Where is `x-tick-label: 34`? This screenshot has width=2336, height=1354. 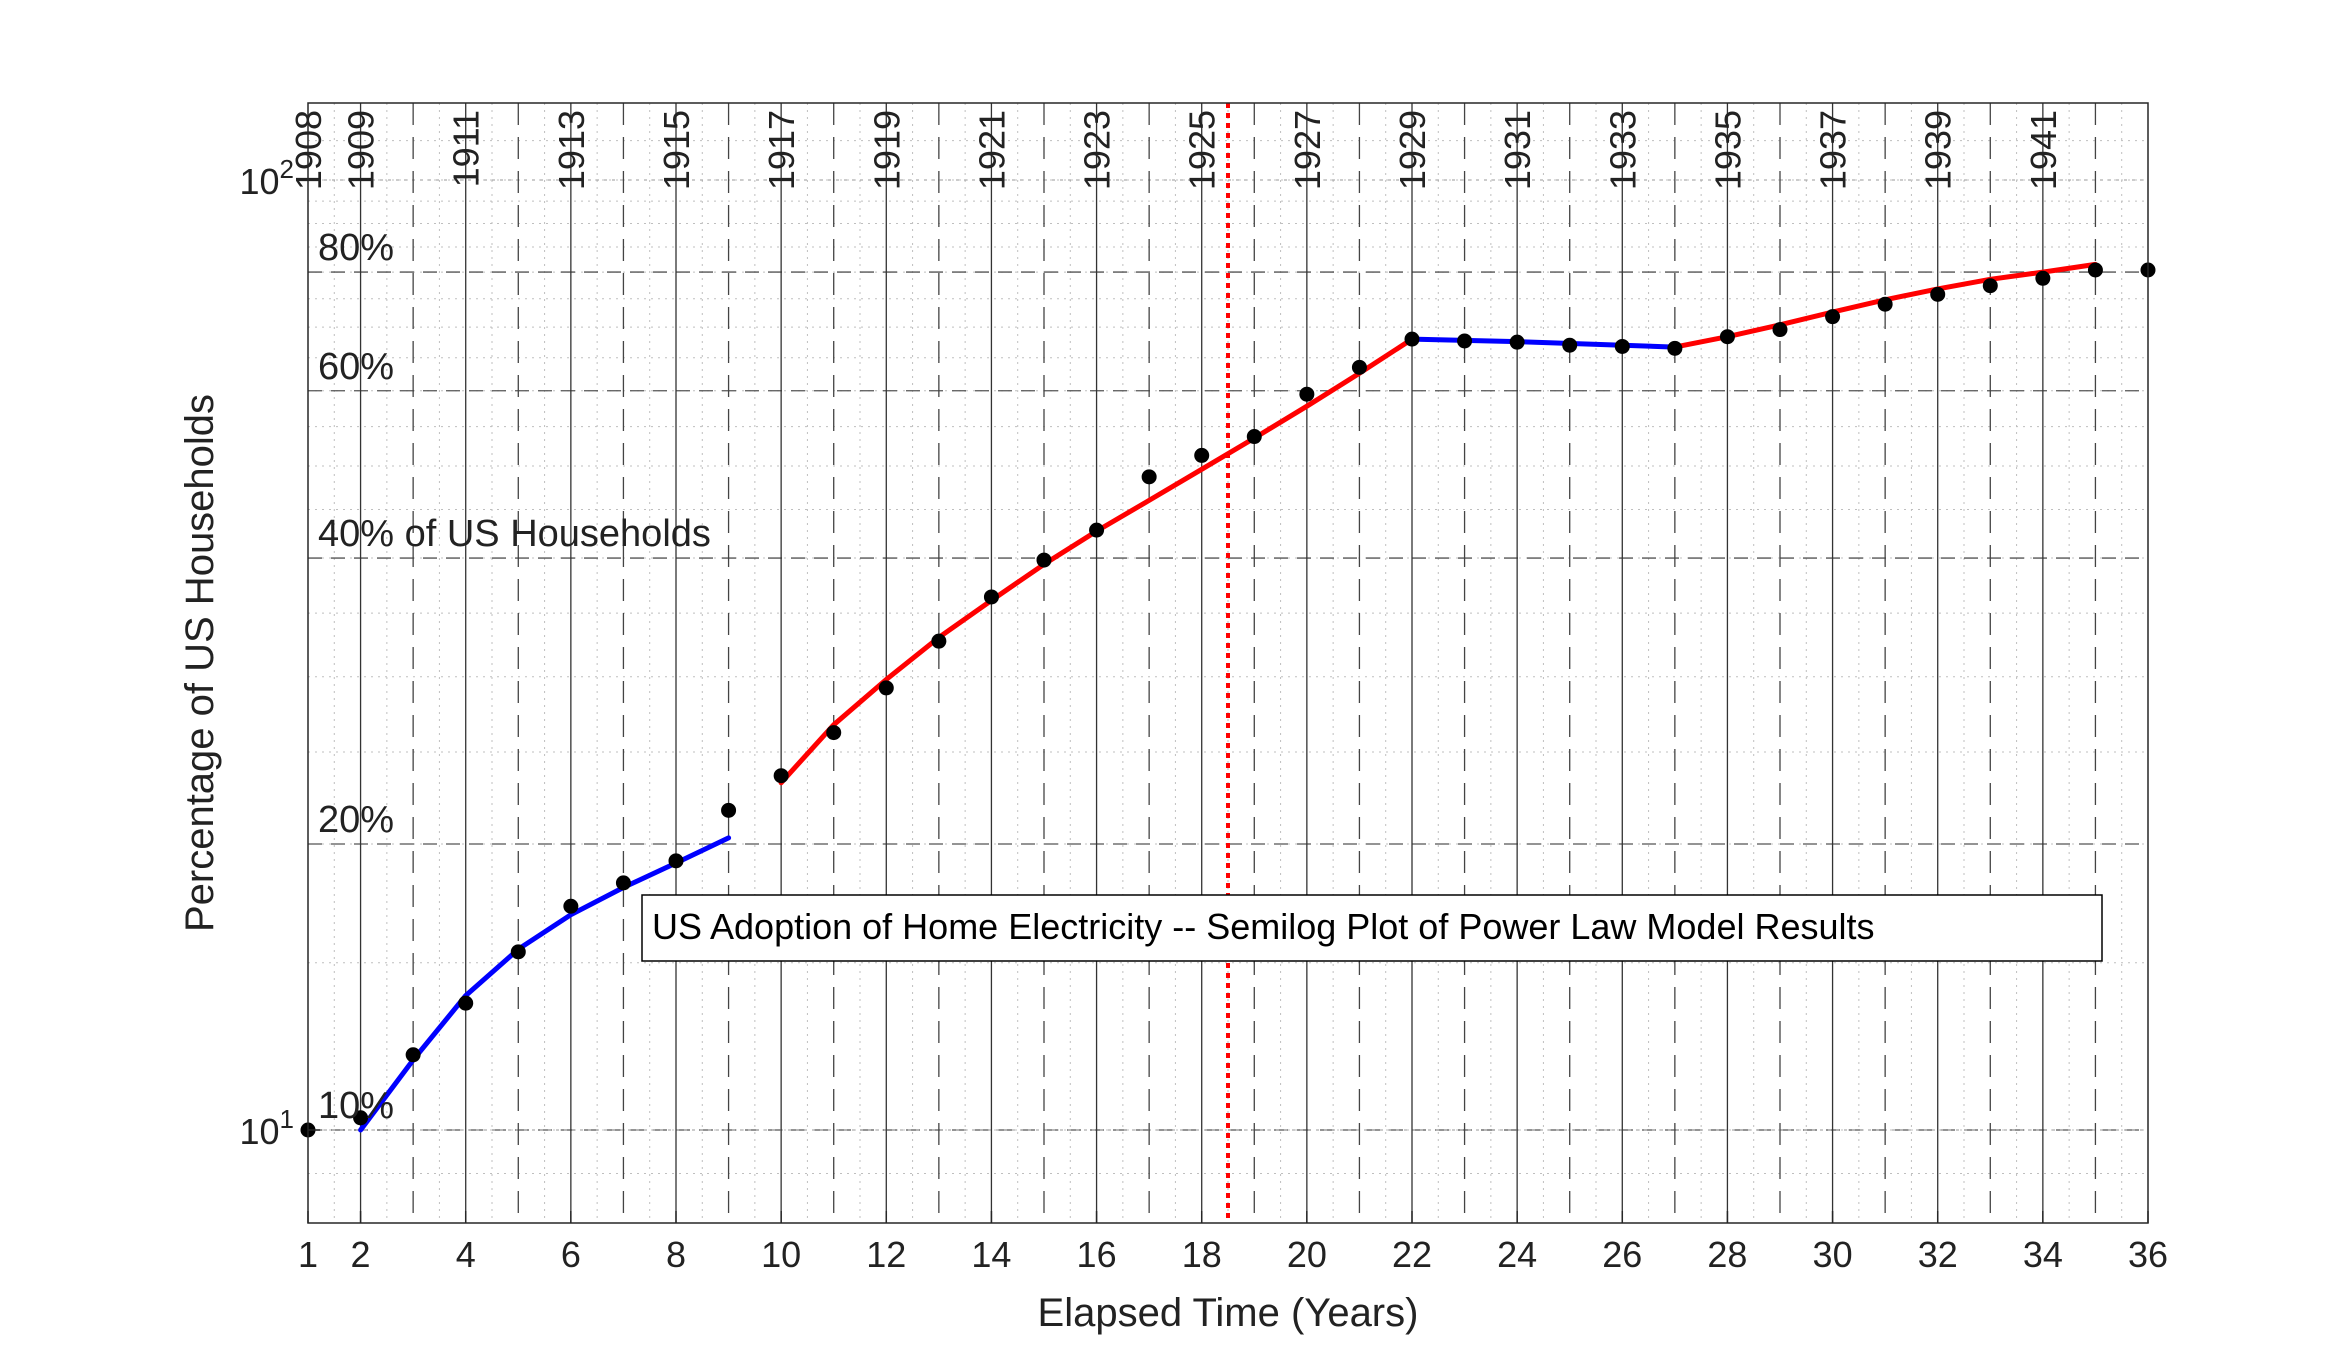 x-tick-label: 34 is located at coordinates (2043, 1254).